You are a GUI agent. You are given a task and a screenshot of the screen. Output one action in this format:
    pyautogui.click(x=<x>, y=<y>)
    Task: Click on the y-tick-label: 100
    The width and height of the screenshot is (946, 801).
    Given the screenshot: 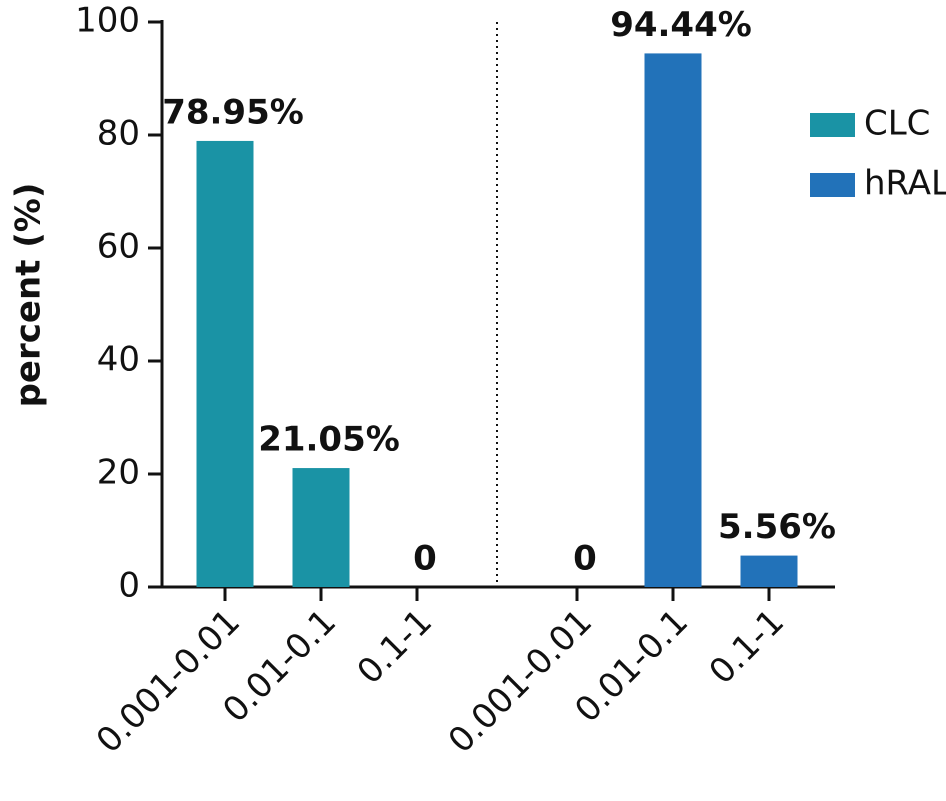 What is the action you would take?
    pyautogui.click(x=107, y=21)
    